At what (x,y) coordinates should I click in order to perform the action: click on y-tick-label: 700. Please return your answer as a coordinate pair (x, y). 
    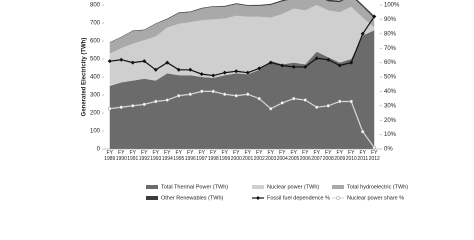
    Looking at the image, I should click on (95, 24).